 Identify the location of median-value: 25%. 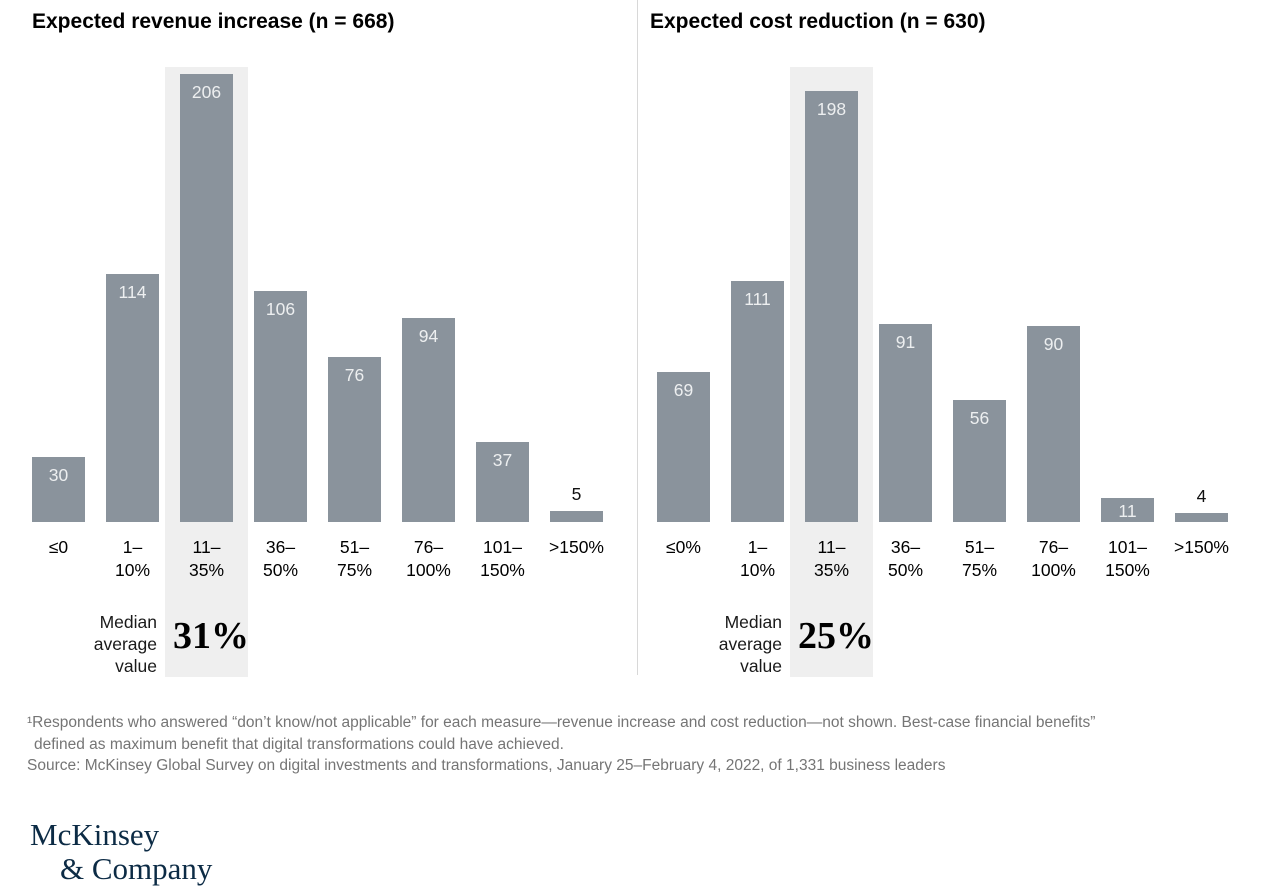
(836, 636).